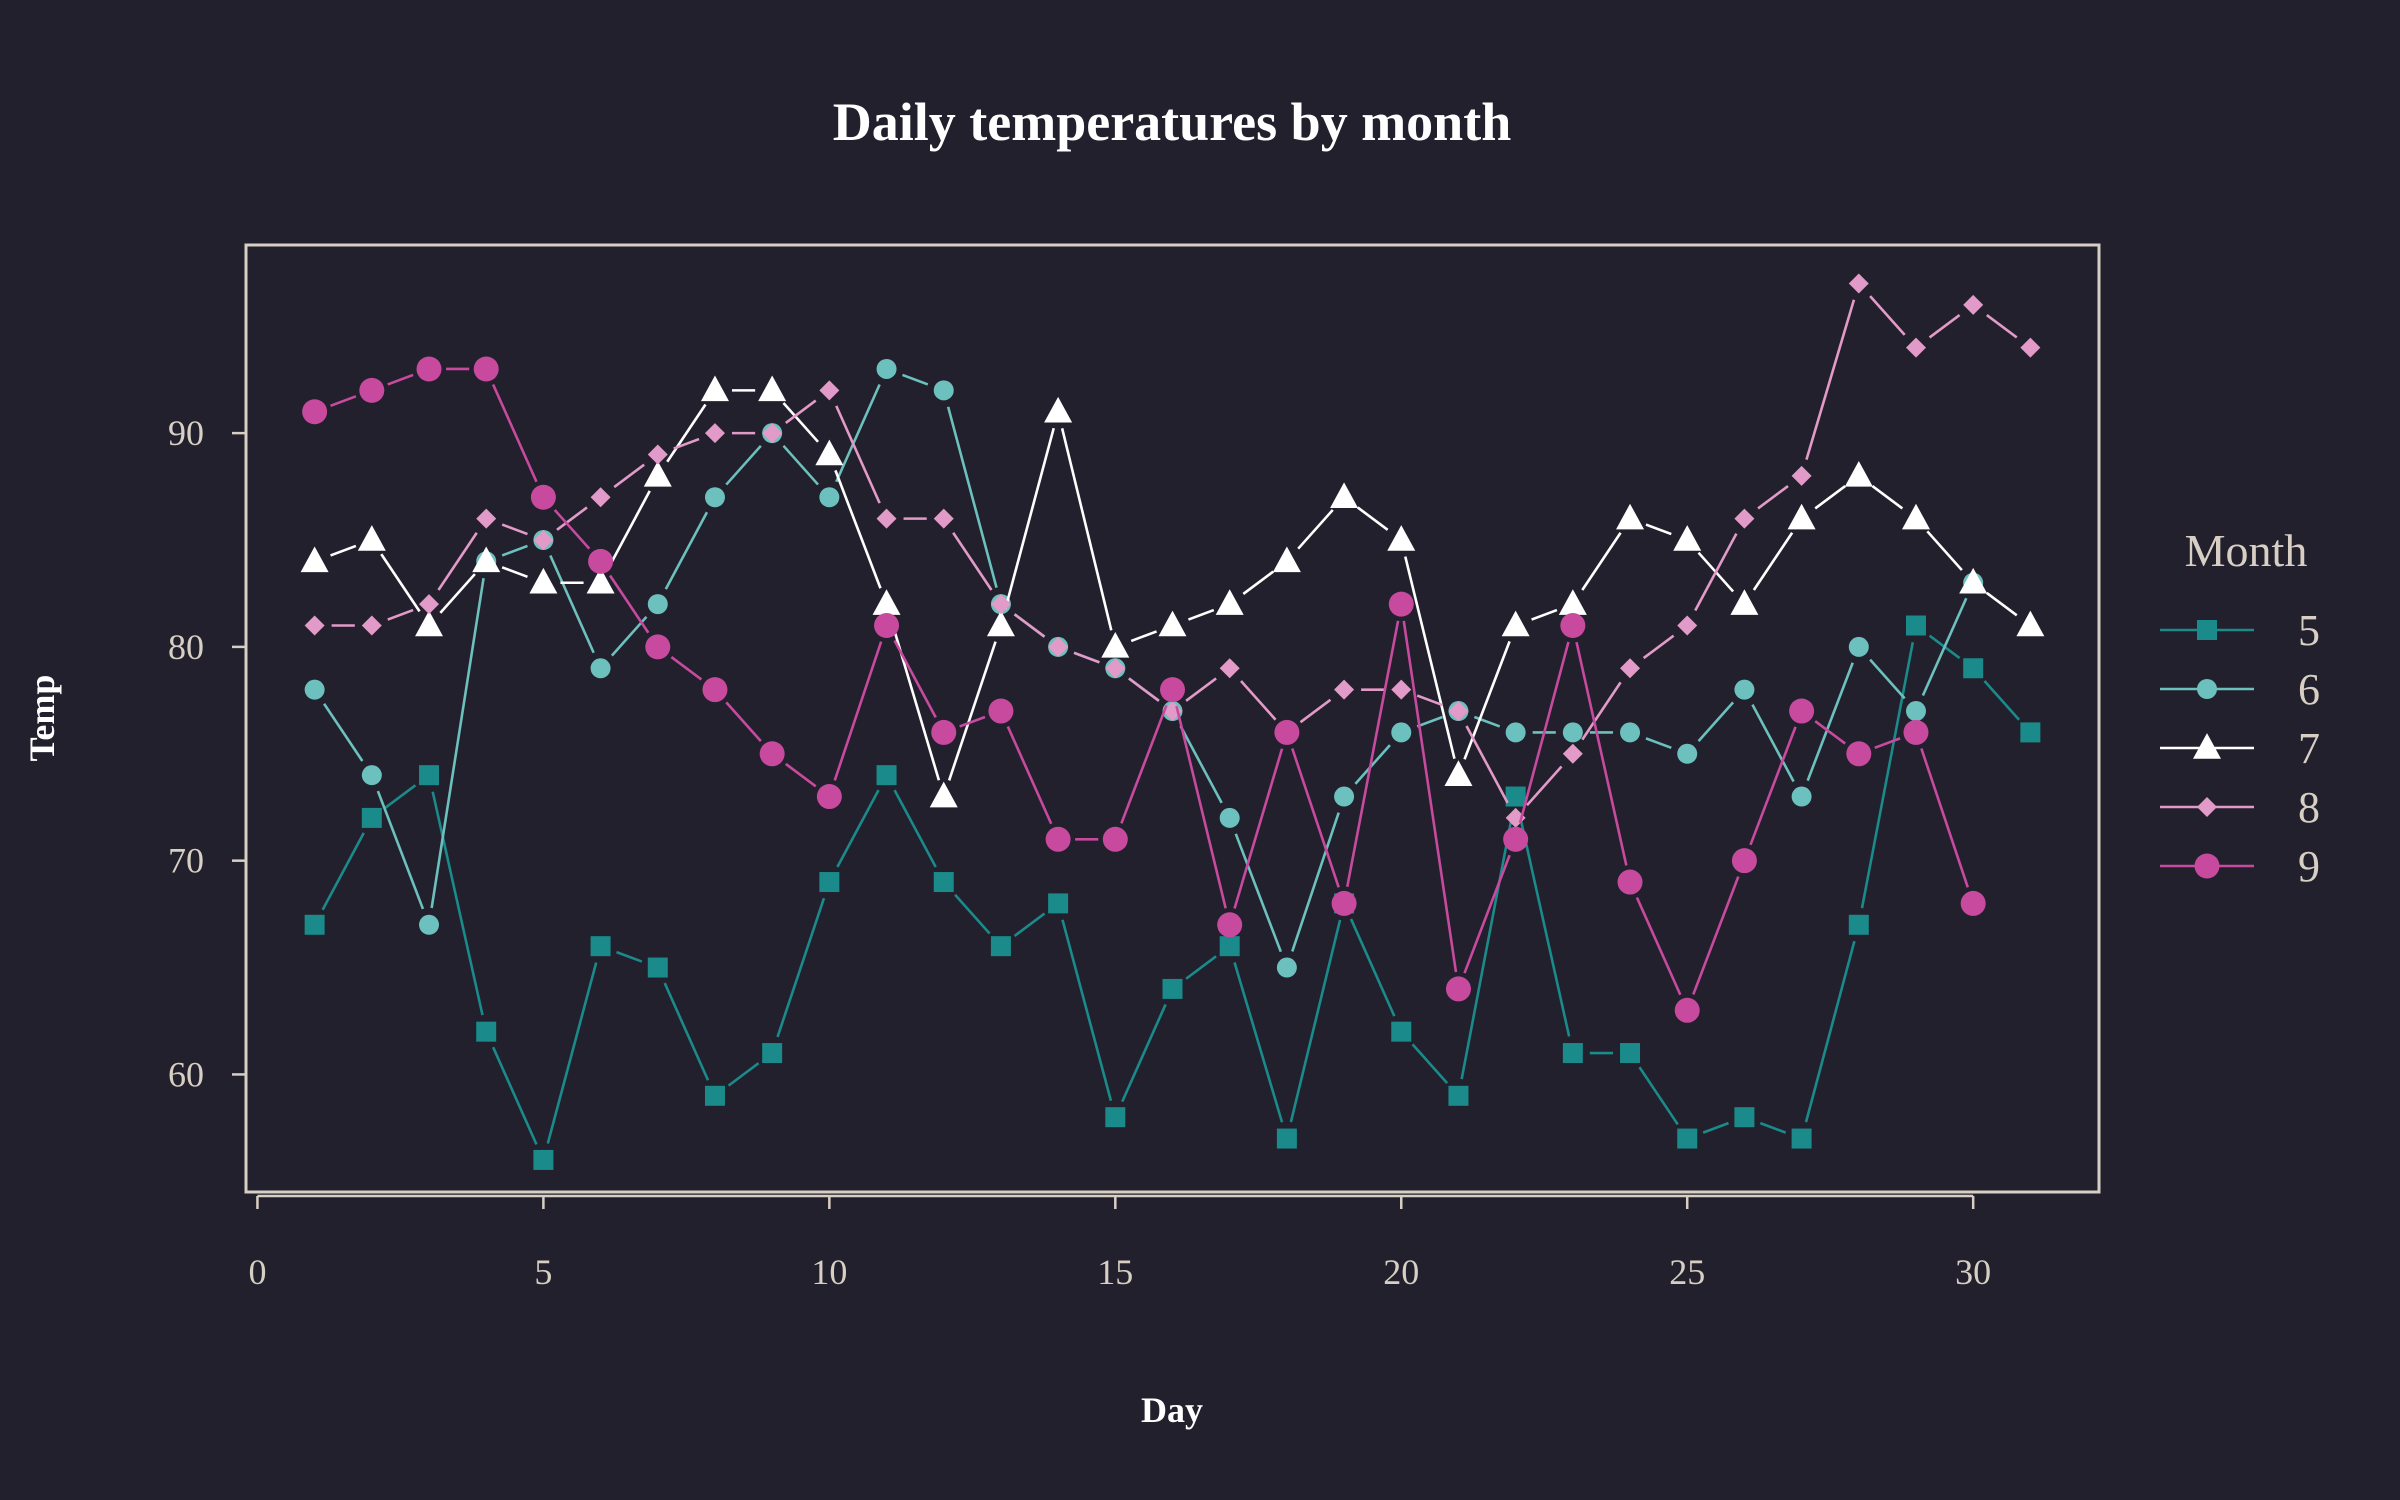 Image resolution: width=2400 pixels, height=1500 pixels. I want to click on y-axis: 60 70 80 90, so click(207, 753).